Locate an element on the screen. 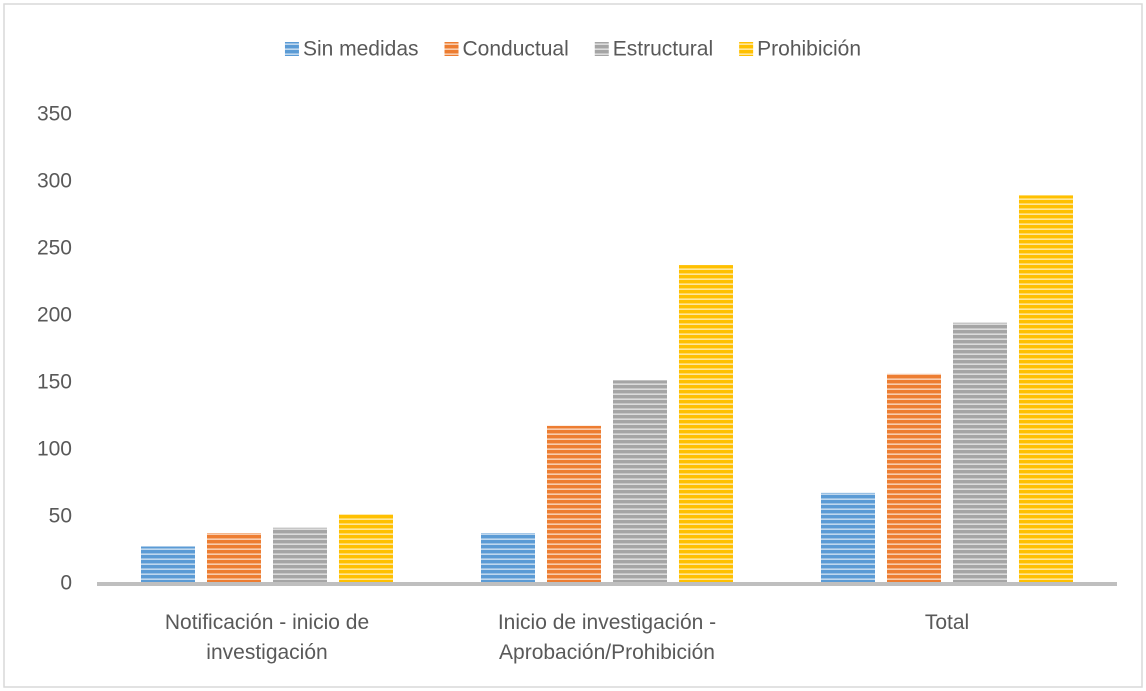 The image size is (1146, 691). legend-item: Estructural is located at coordinates (653, 49).